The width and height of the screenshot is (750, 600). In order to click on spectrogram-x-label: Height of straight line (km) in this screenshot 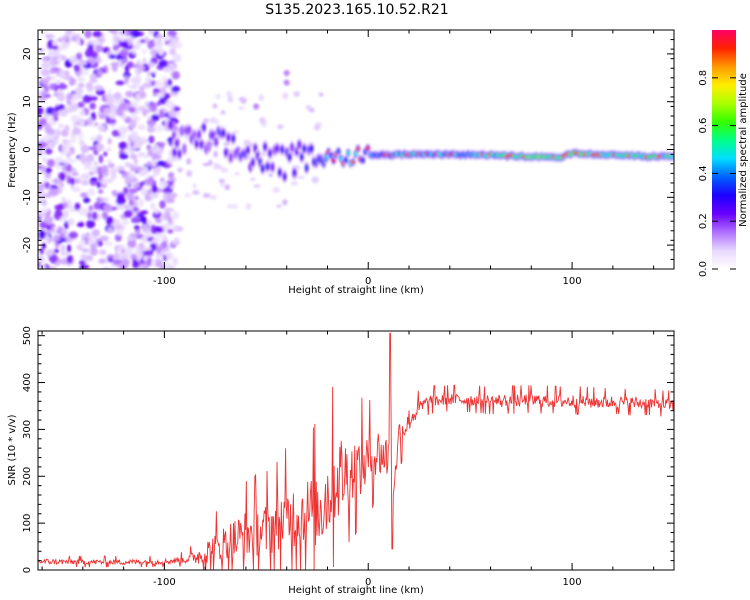, I will do `click(356, 290)`.